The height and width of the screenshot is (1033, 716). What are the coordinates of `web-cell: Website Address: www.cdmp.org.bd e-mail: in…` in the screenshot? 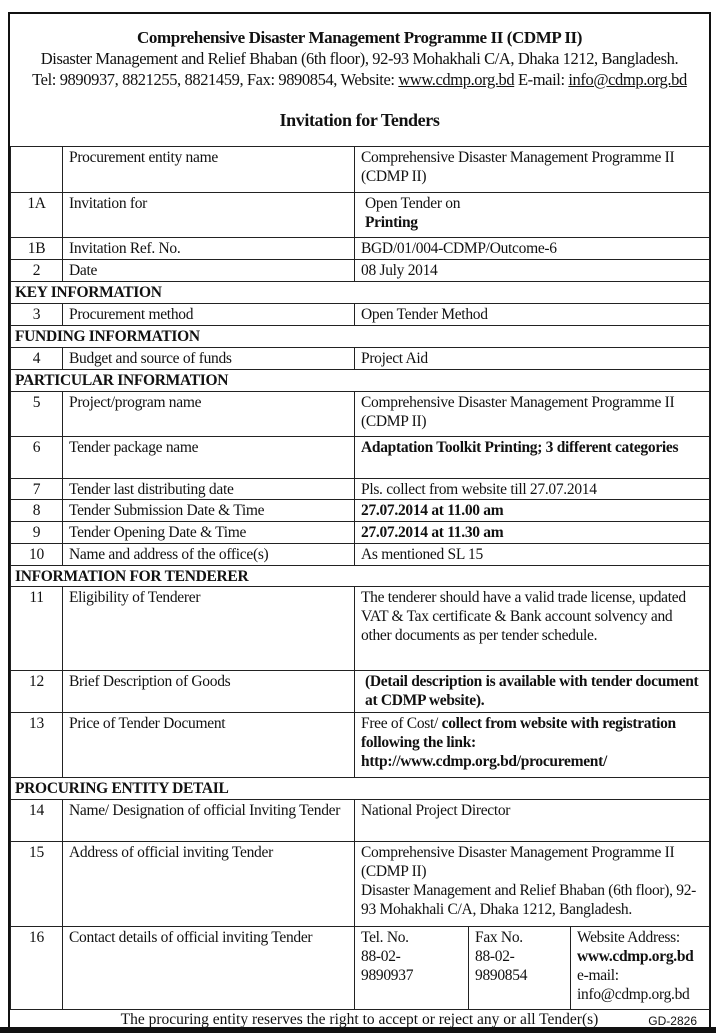 It's located at (640, 968).